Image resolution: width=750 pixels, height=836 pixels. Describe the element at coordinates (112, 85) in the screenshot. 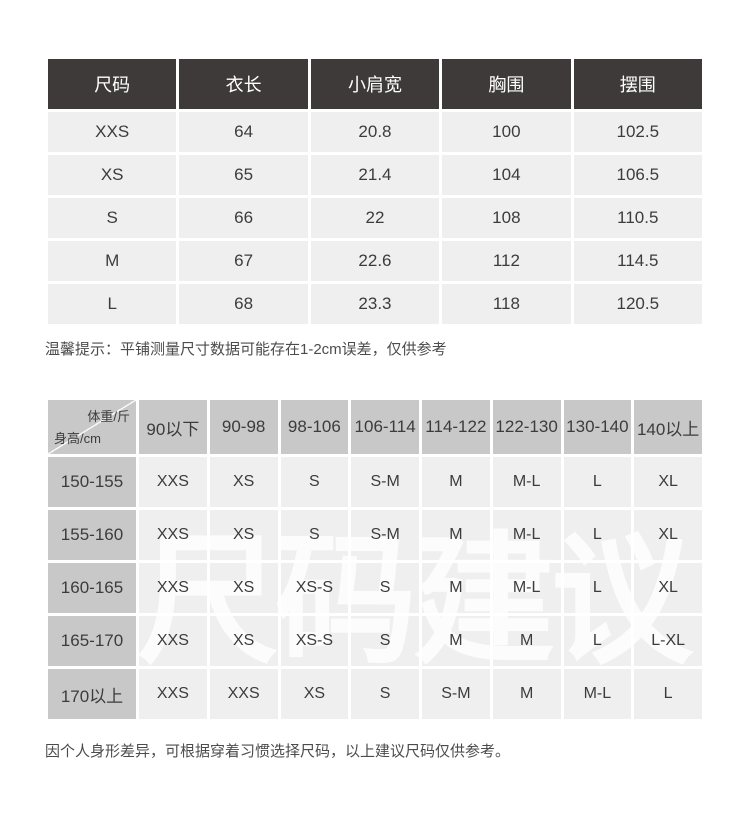

I see `measure-column-header-text: 尺码` at that location.